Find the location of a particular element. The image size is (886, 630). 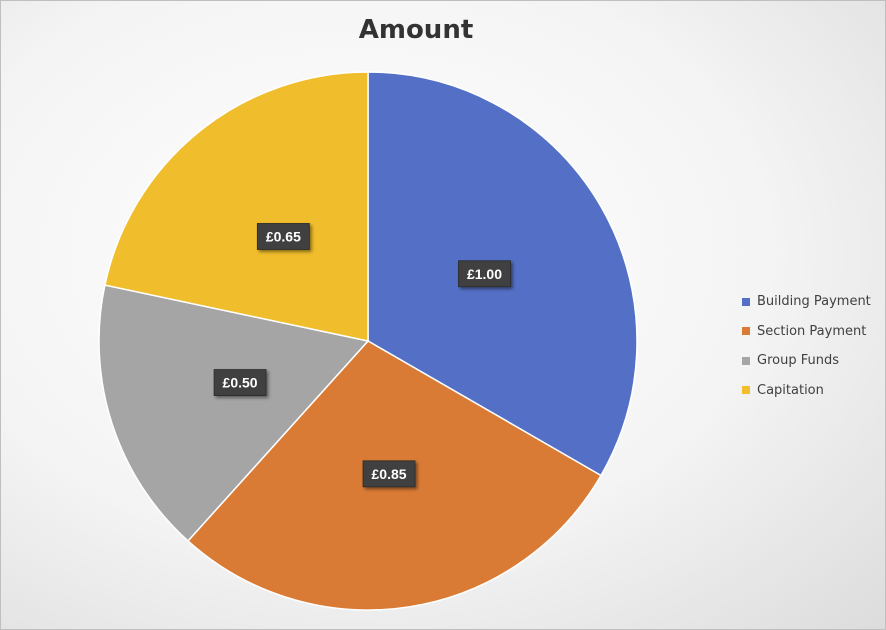

pie-slice-capitation is located at coordinates (236, 206).